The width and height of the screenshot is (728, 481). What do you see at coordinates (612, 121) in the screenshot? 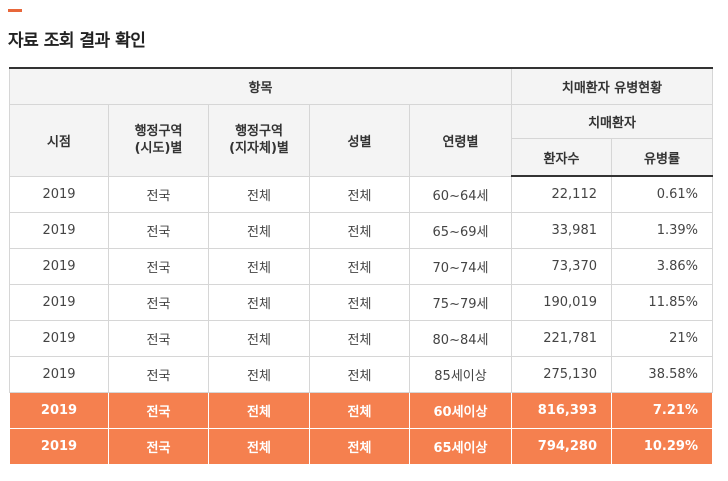
I see `header-dementia-patients-group: 치매환자` at bounding box center [612, 121].